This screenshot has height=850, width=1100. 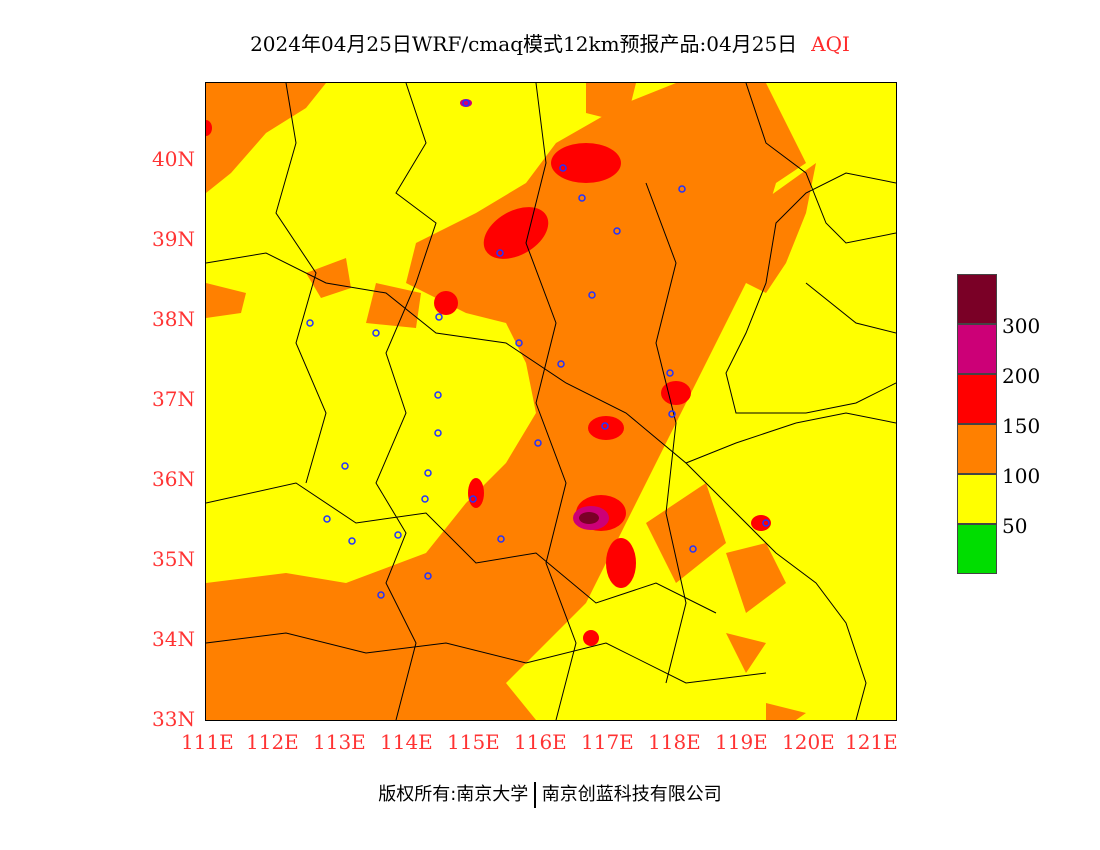 I want to click on y-tick-label: 37N, so click(x=173, y=399).